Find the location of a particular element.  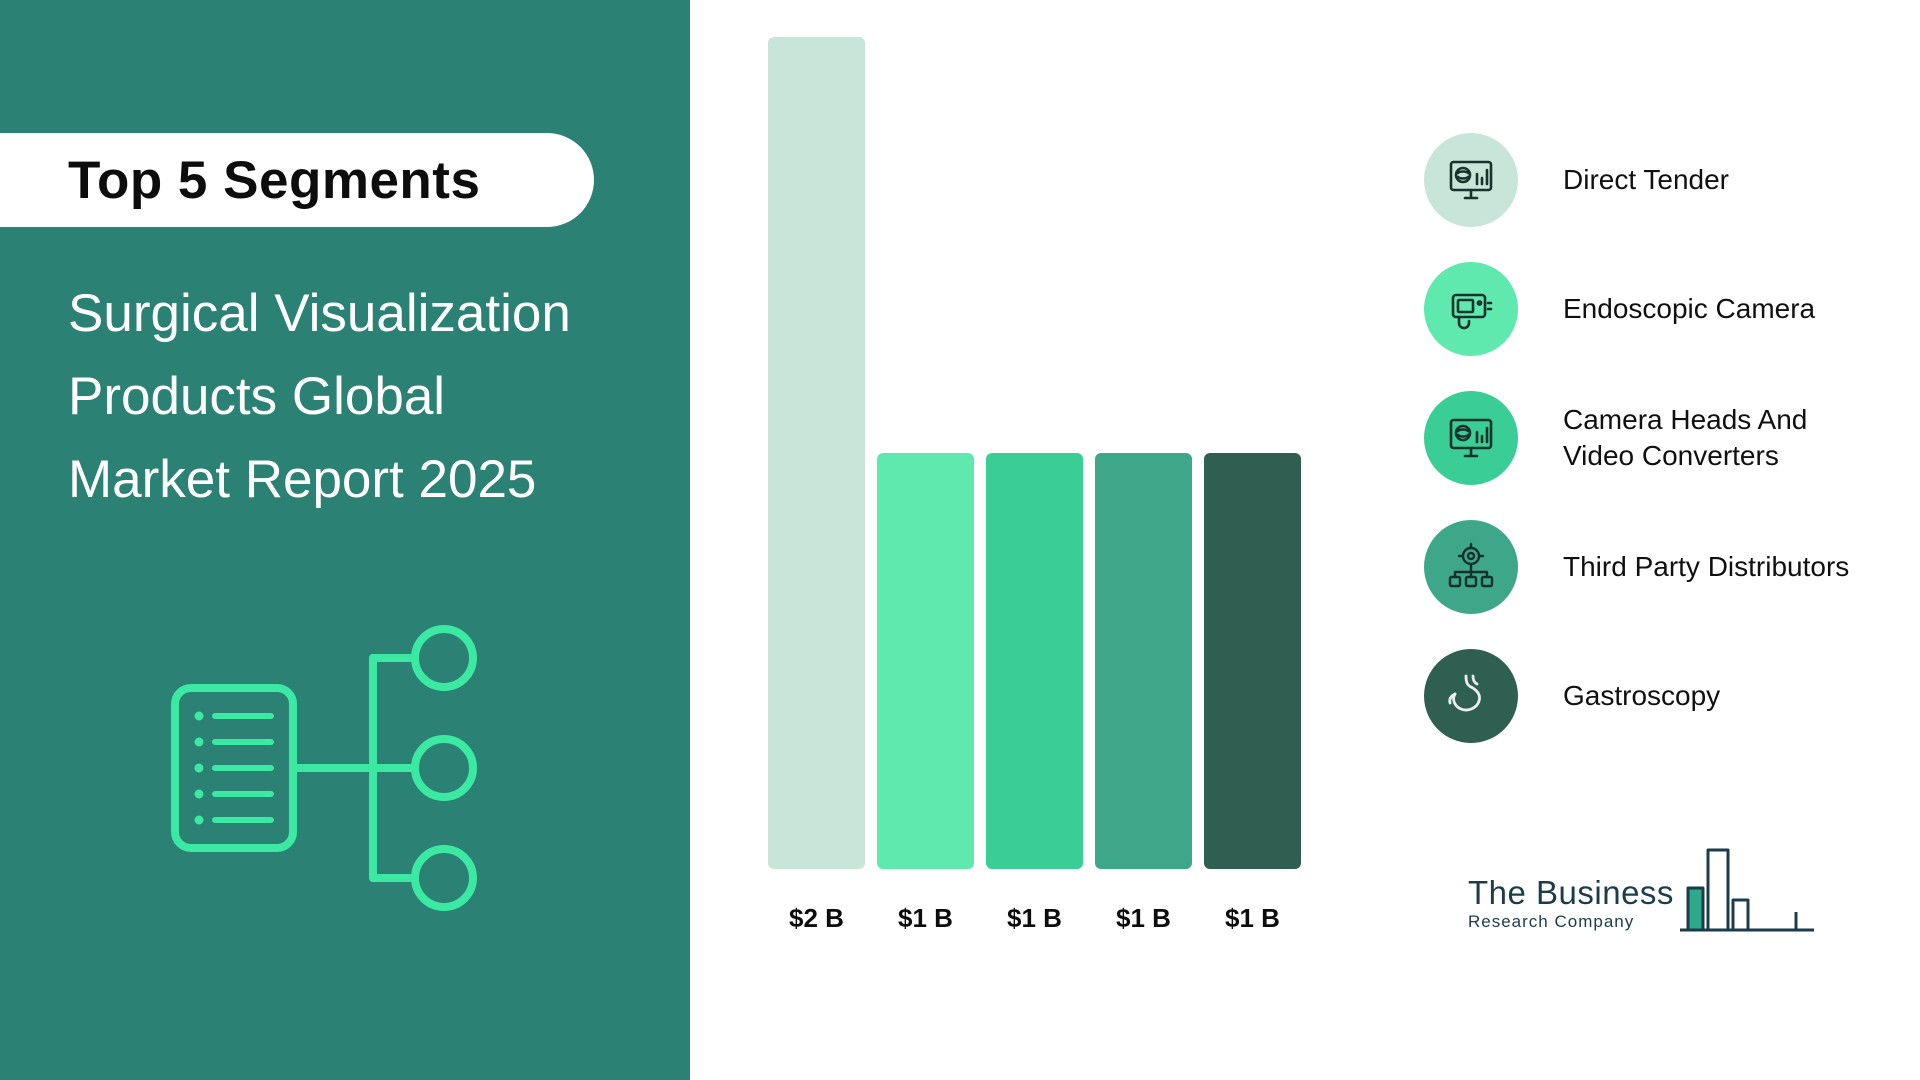

company-logo: The Business Research Company is located at coordinates (1643, 892).